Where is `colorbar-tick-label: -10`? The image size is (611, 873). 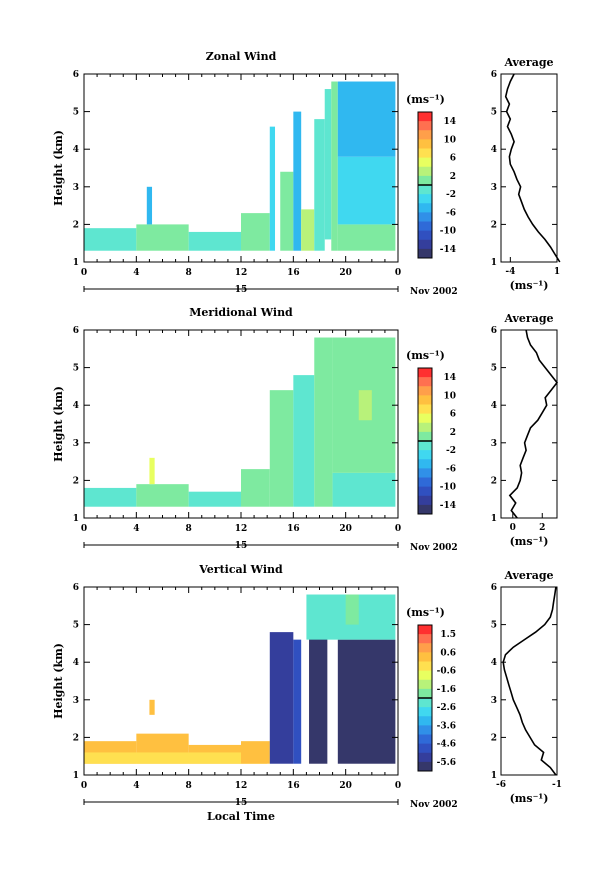 colorbar-tick-label: -10 is located at coordinates (448, 488).